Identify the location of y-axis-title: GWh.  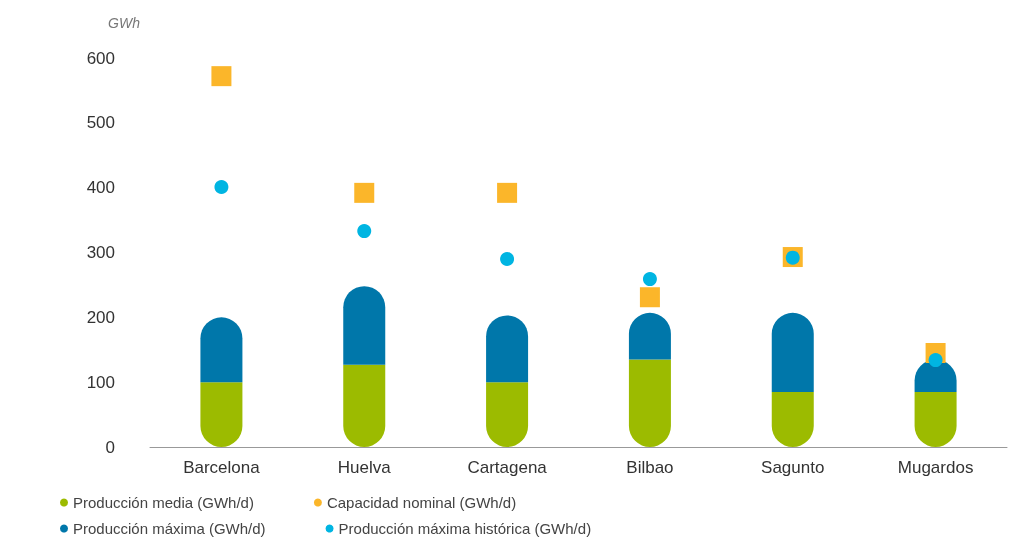
(124, 23).